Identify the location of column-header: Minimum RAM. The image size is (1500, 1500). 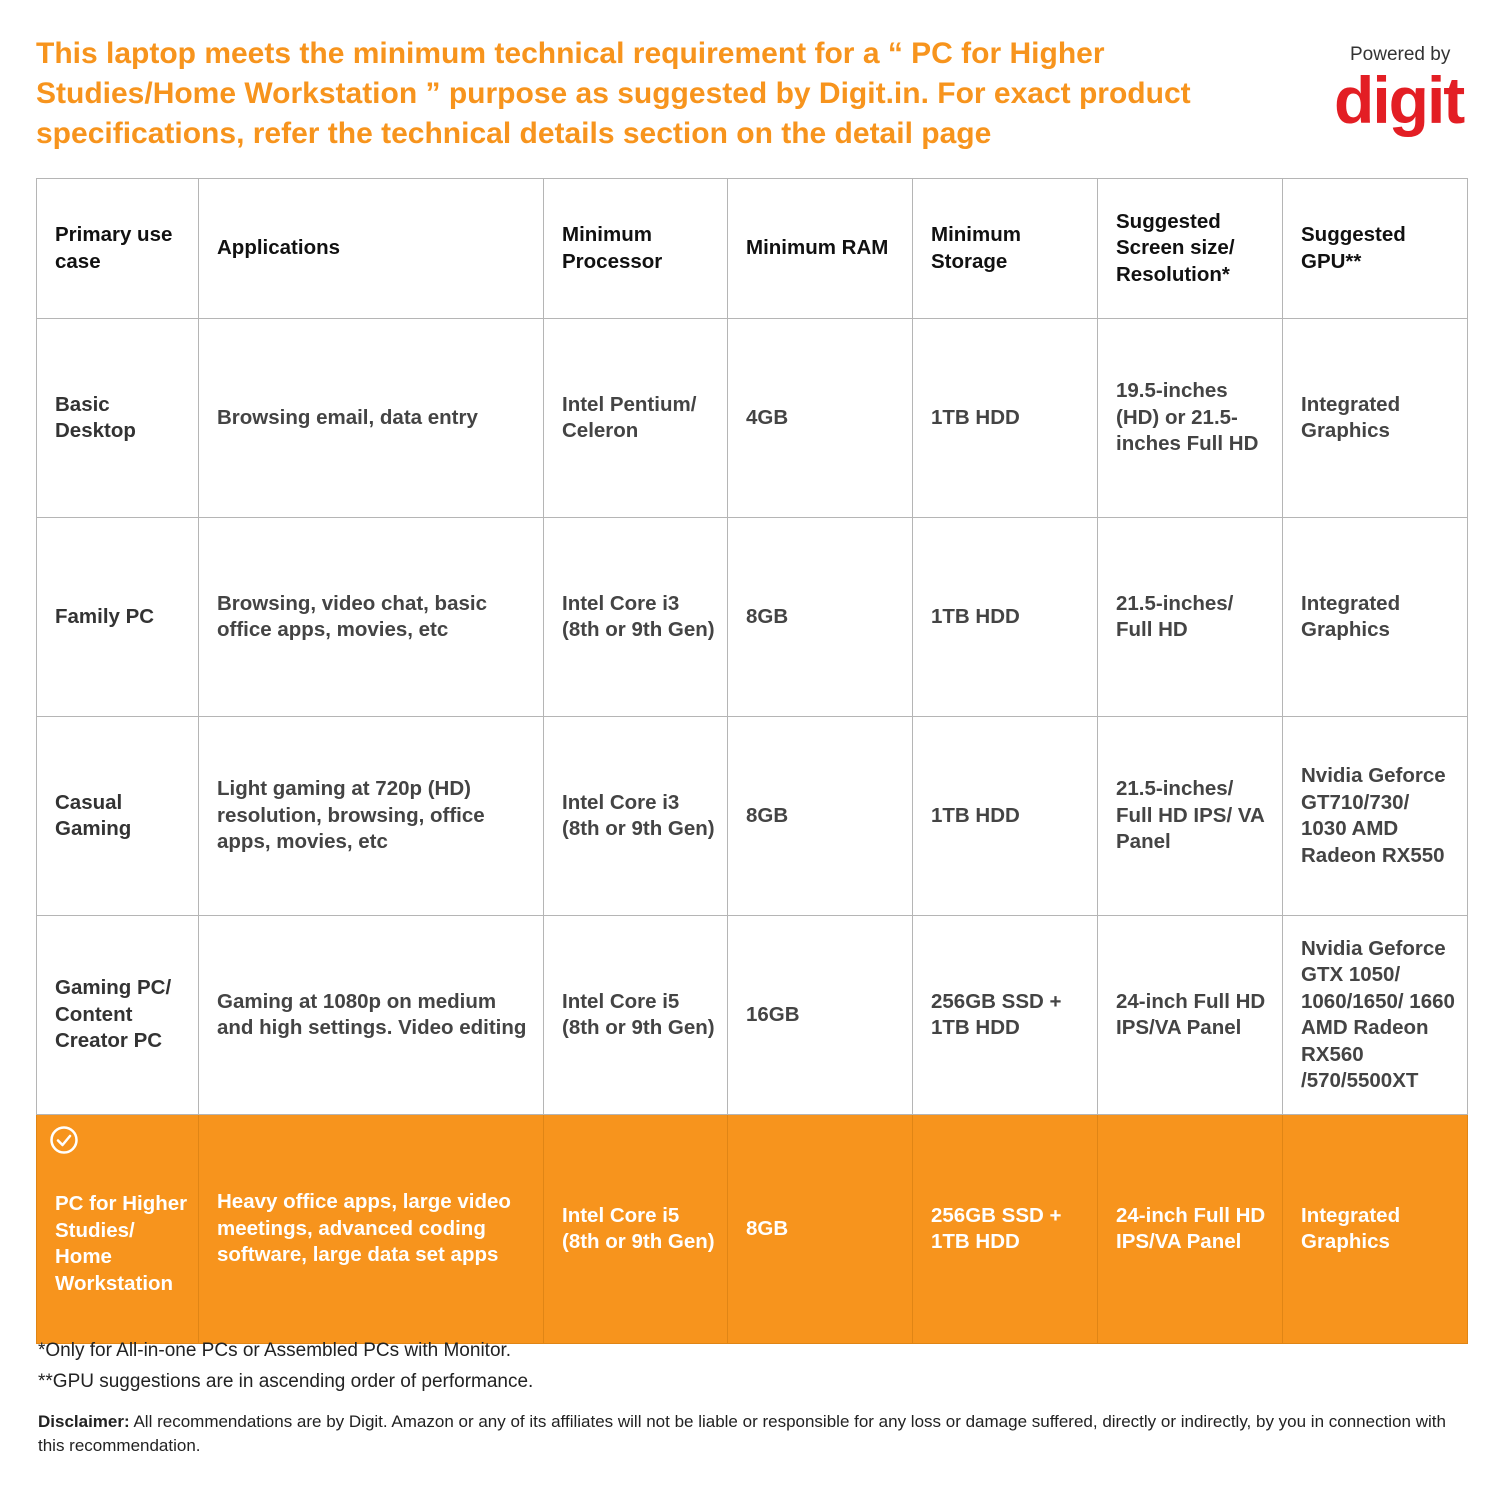
(820, 248).